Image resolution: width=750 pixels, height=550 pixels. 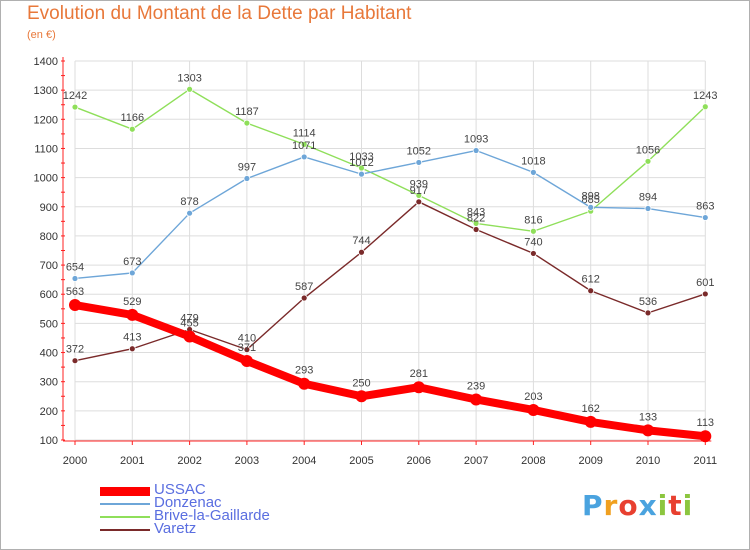 I want to click on data-label: 1012, so click(x=361, y=163).